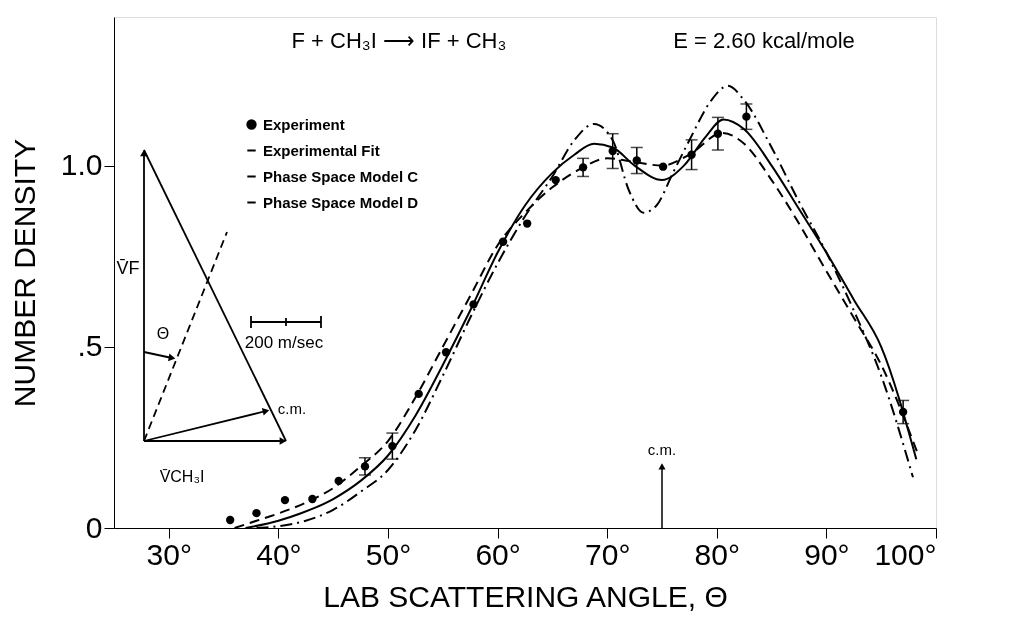 The height and width of the screenshot is (632, 1020). I want to click on annotation: 200 m/sec, so click(284, 342).